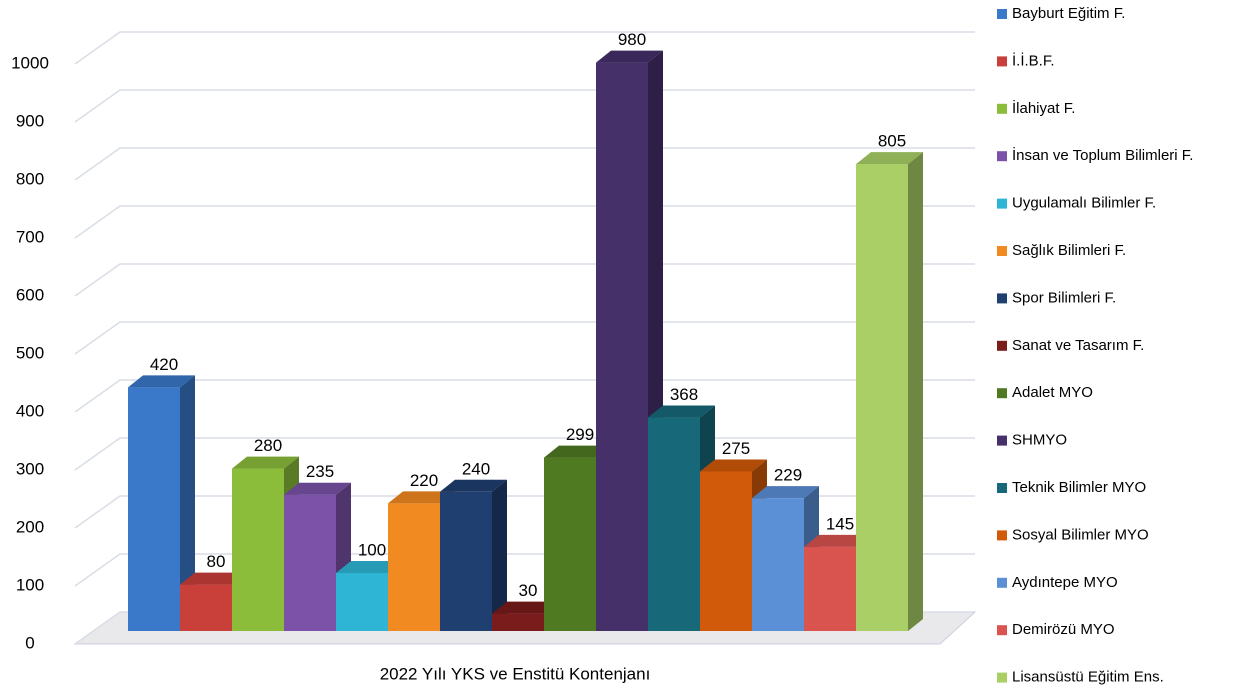 The height and width of the screenshot is (688, 1259). Describe the element at coordinates (1063, 629) in the screenshot. I see `legend-label: Demirözü MYO` at that location.